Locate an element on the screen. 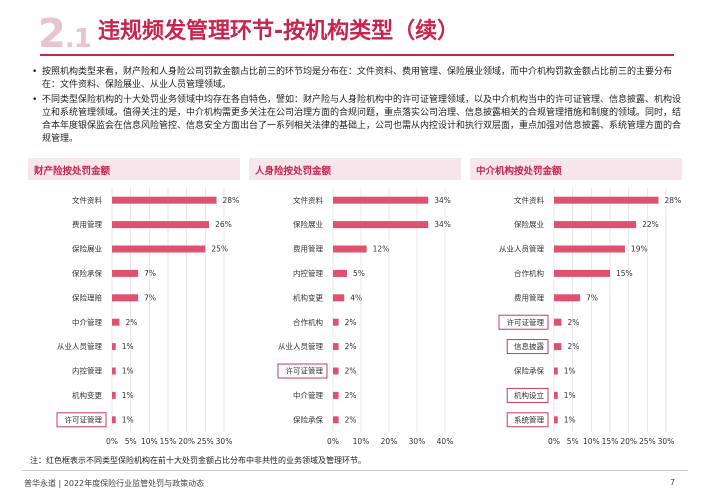 The image size is (710, 502). section-number-main: 2 is located at coordinates (52, 34).